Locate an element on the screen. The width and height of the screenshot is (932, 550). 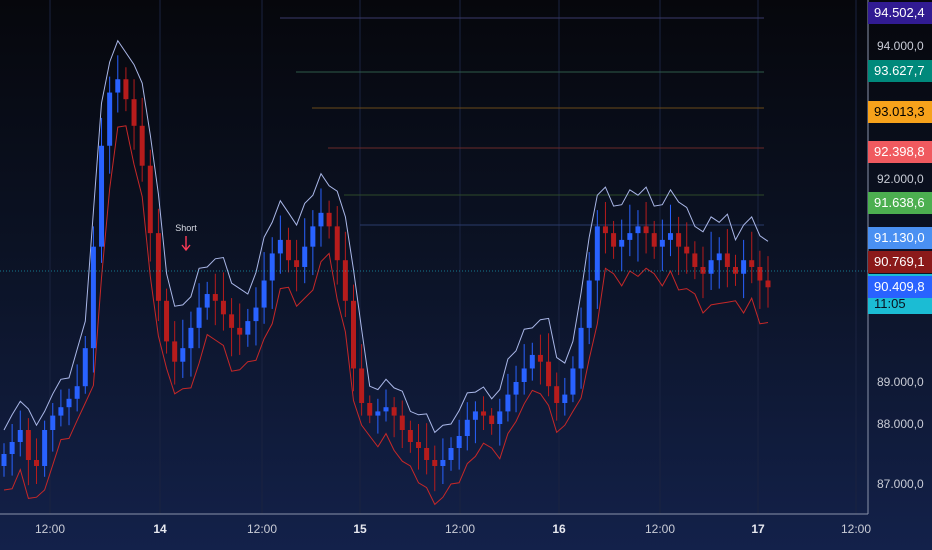
price-tag-value: 91.638,6 is located at coordinates (899, 203).